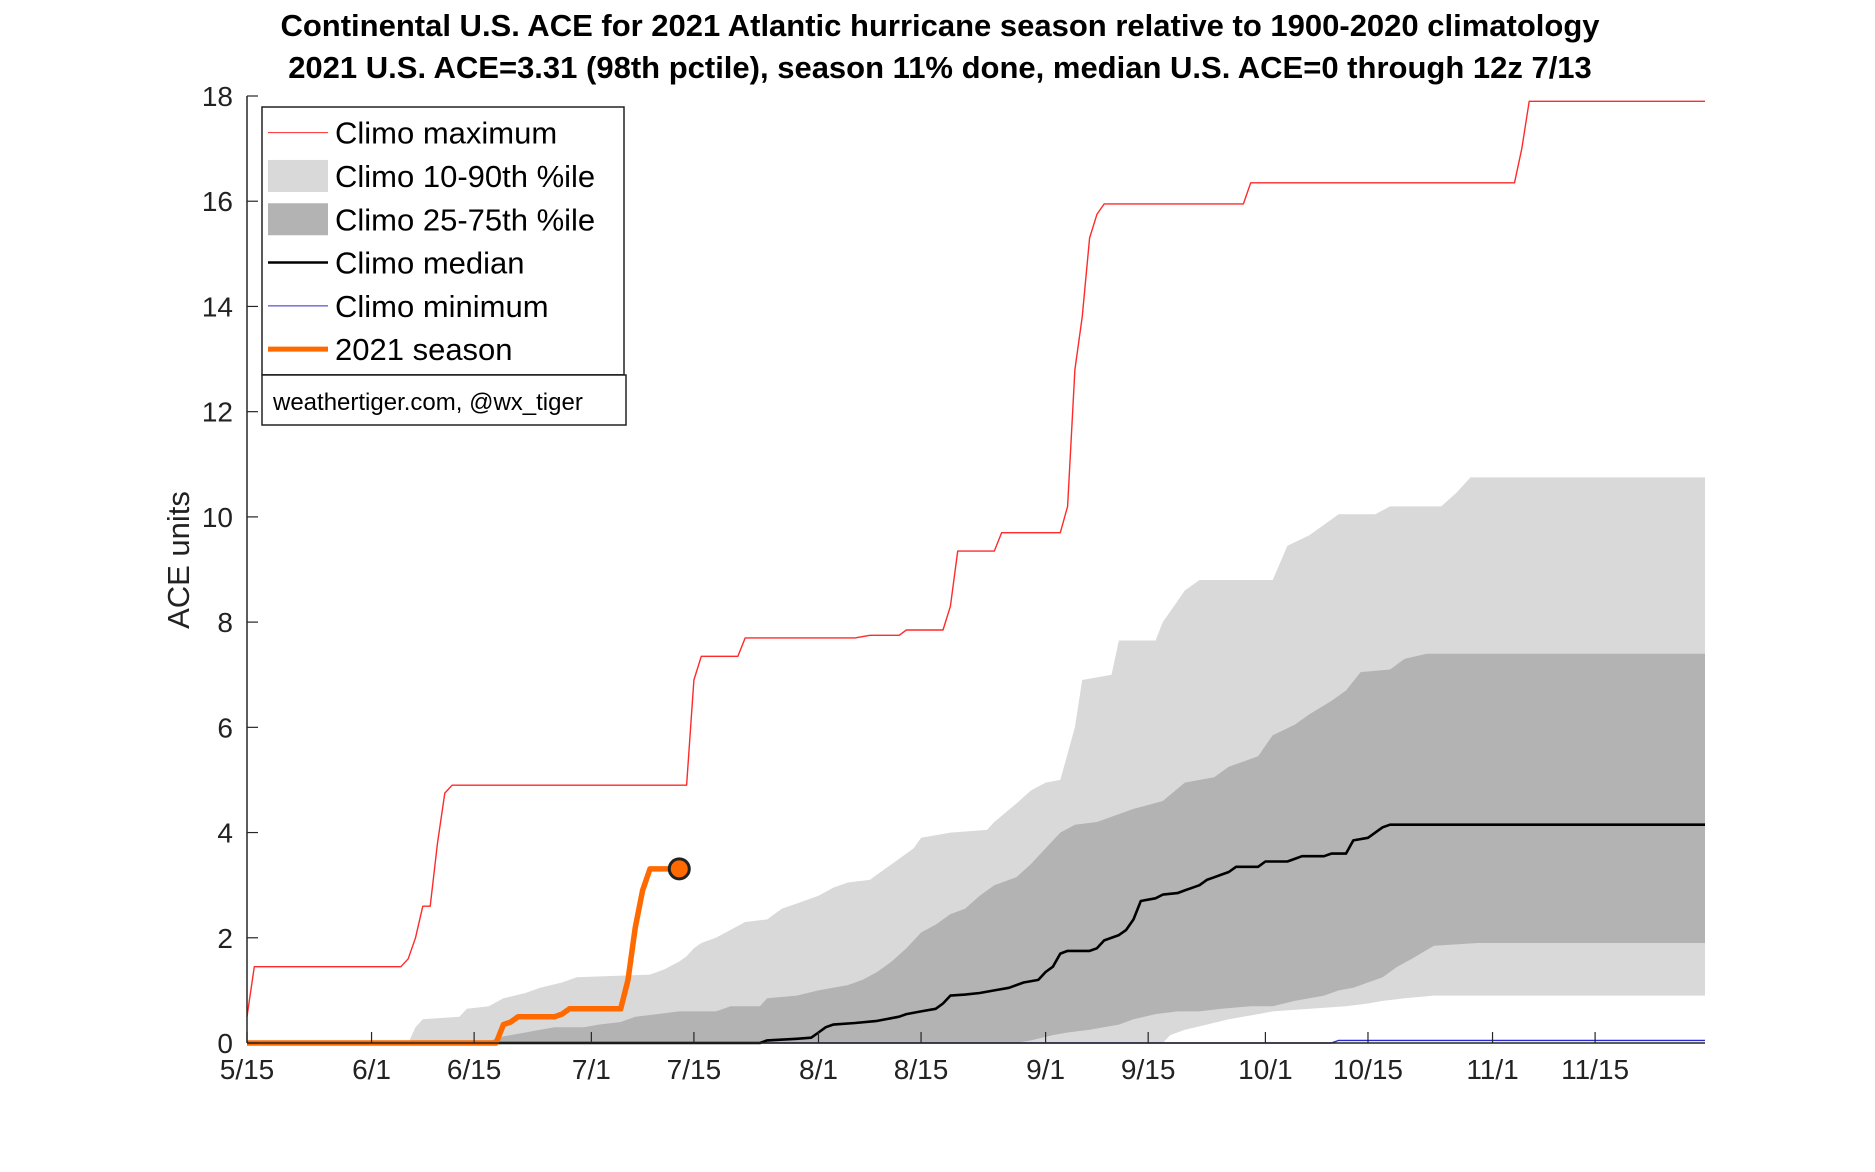  I want to click on legend-climo-maximum-label: Climo maximum, so click(446, 133).